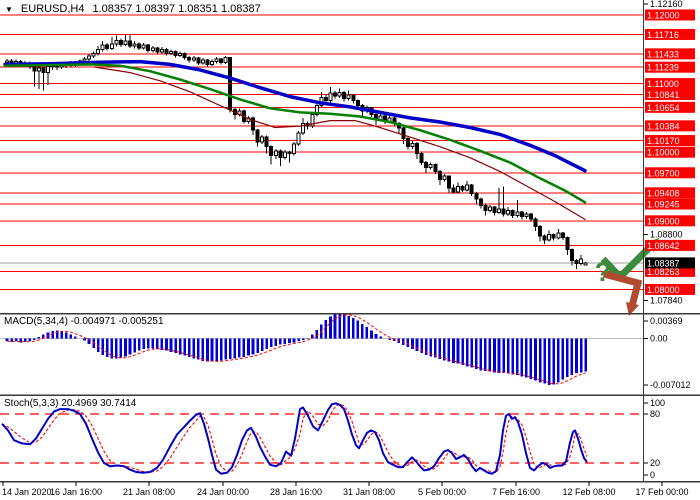 Image resolution: width=700 pixels, height=500 pixels. Describe the element at coordinates (663, 246) in the screenshot. I see `level-price-label-text: 1.08642` at that location.